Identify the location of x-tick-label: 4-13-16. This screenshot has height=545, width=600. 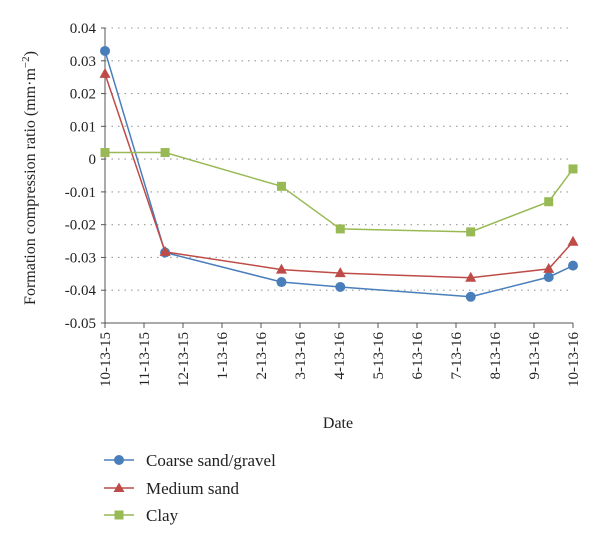
(340, 356).